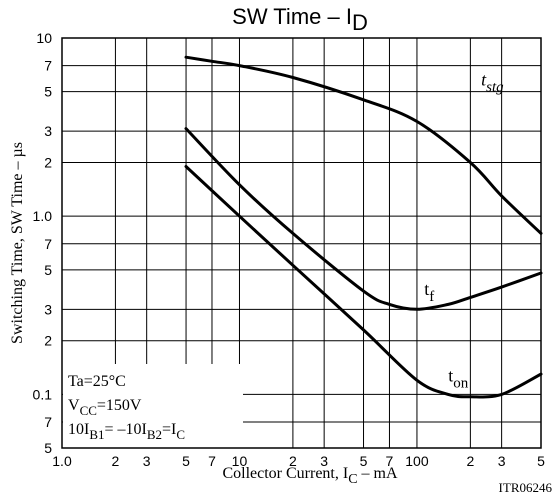 The image size is (558, 498). What do you see at coordinates (43, 216) in the screenshot?
I see `y-tick-label: 1.0` at bounding box center [43, 216].